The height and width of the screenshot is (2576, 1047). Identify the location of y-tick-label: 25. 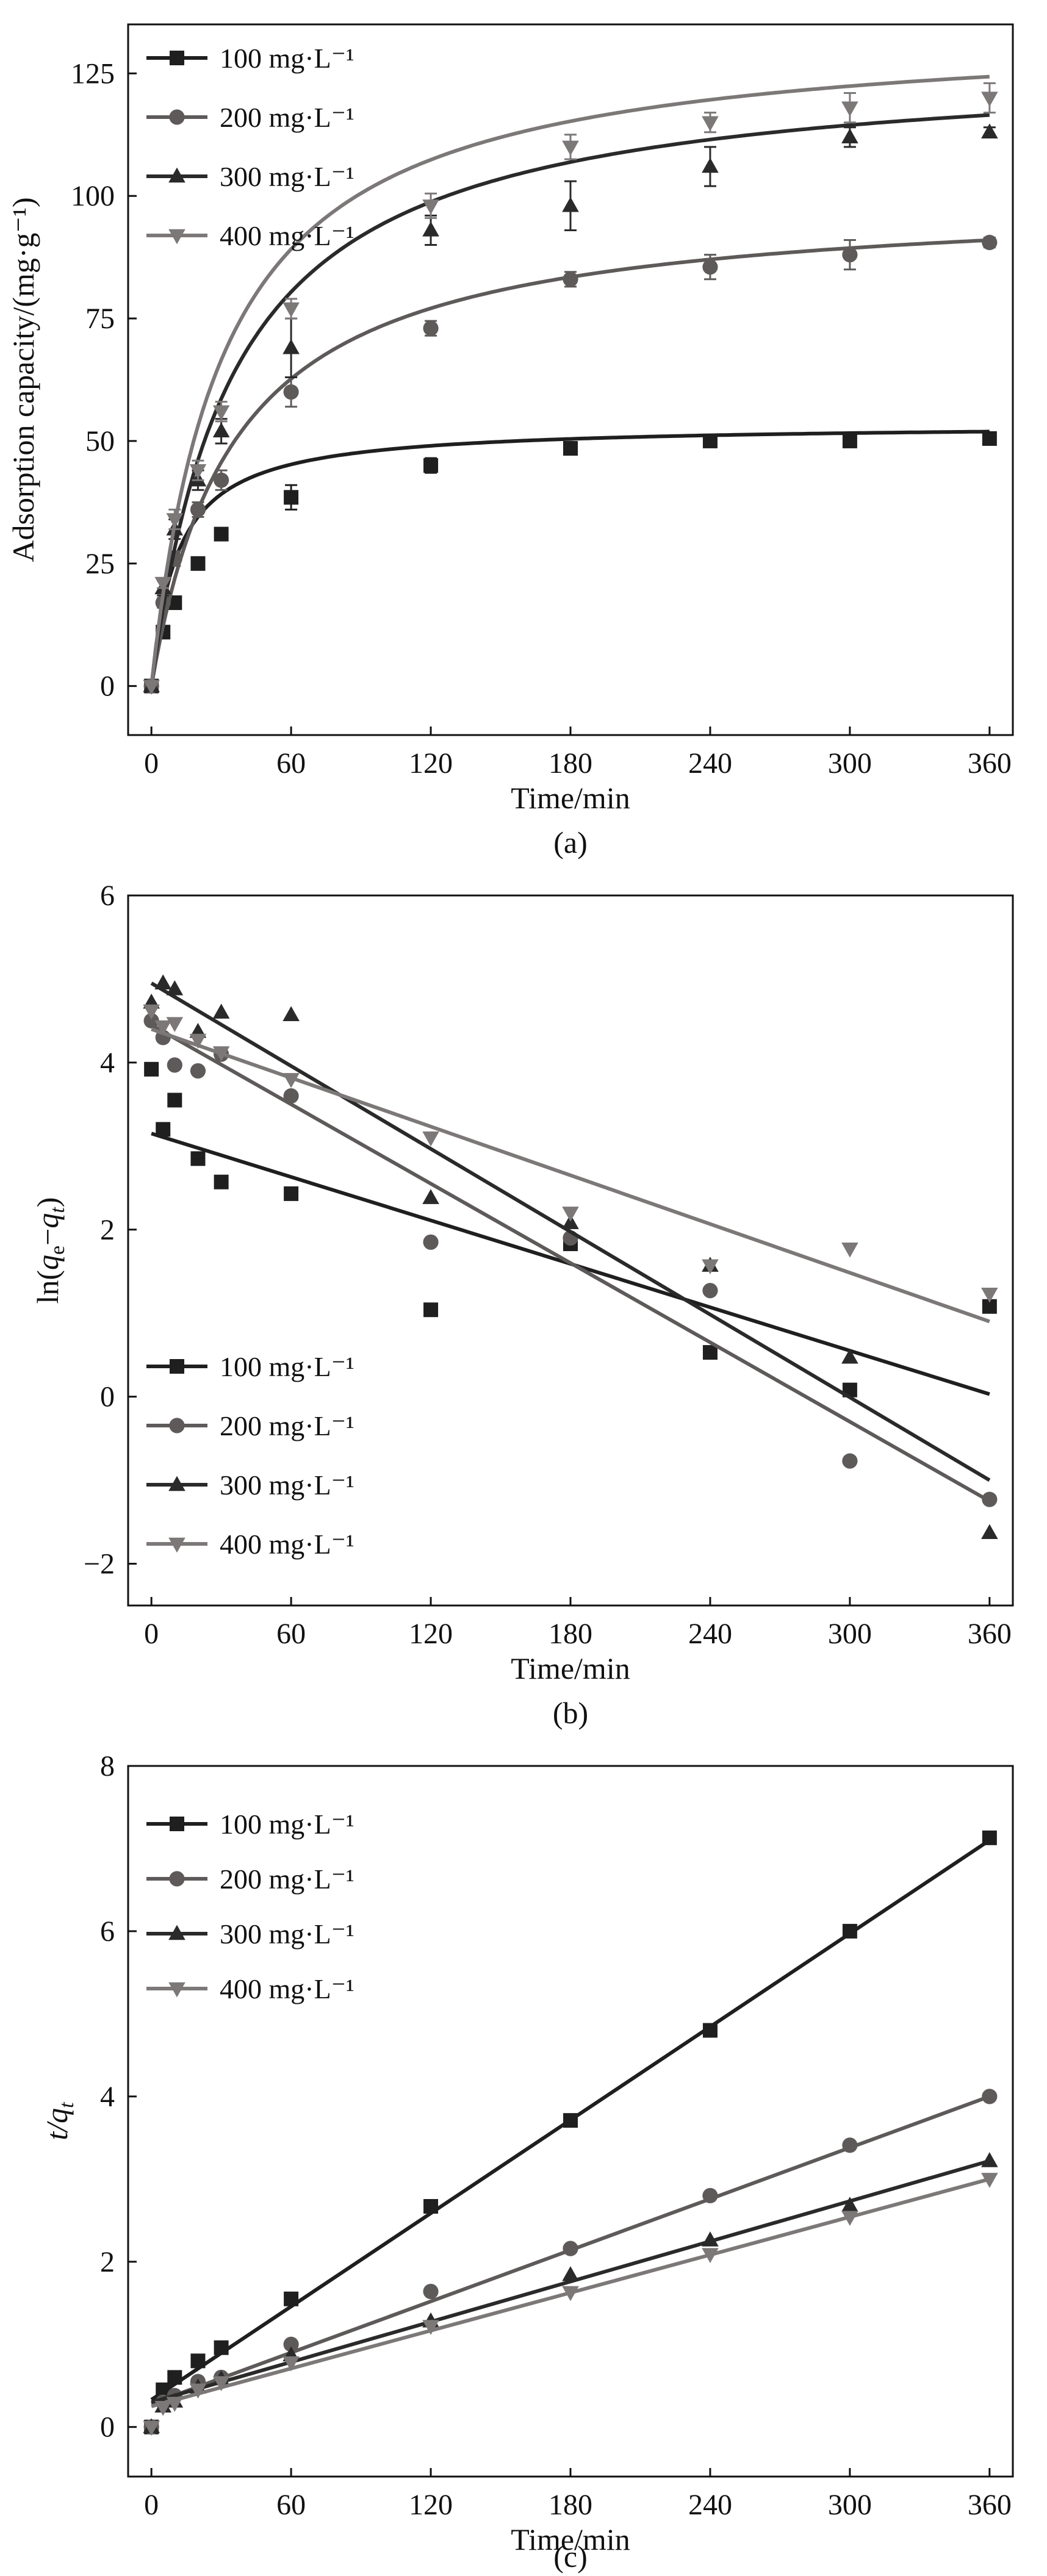
(100, 564).